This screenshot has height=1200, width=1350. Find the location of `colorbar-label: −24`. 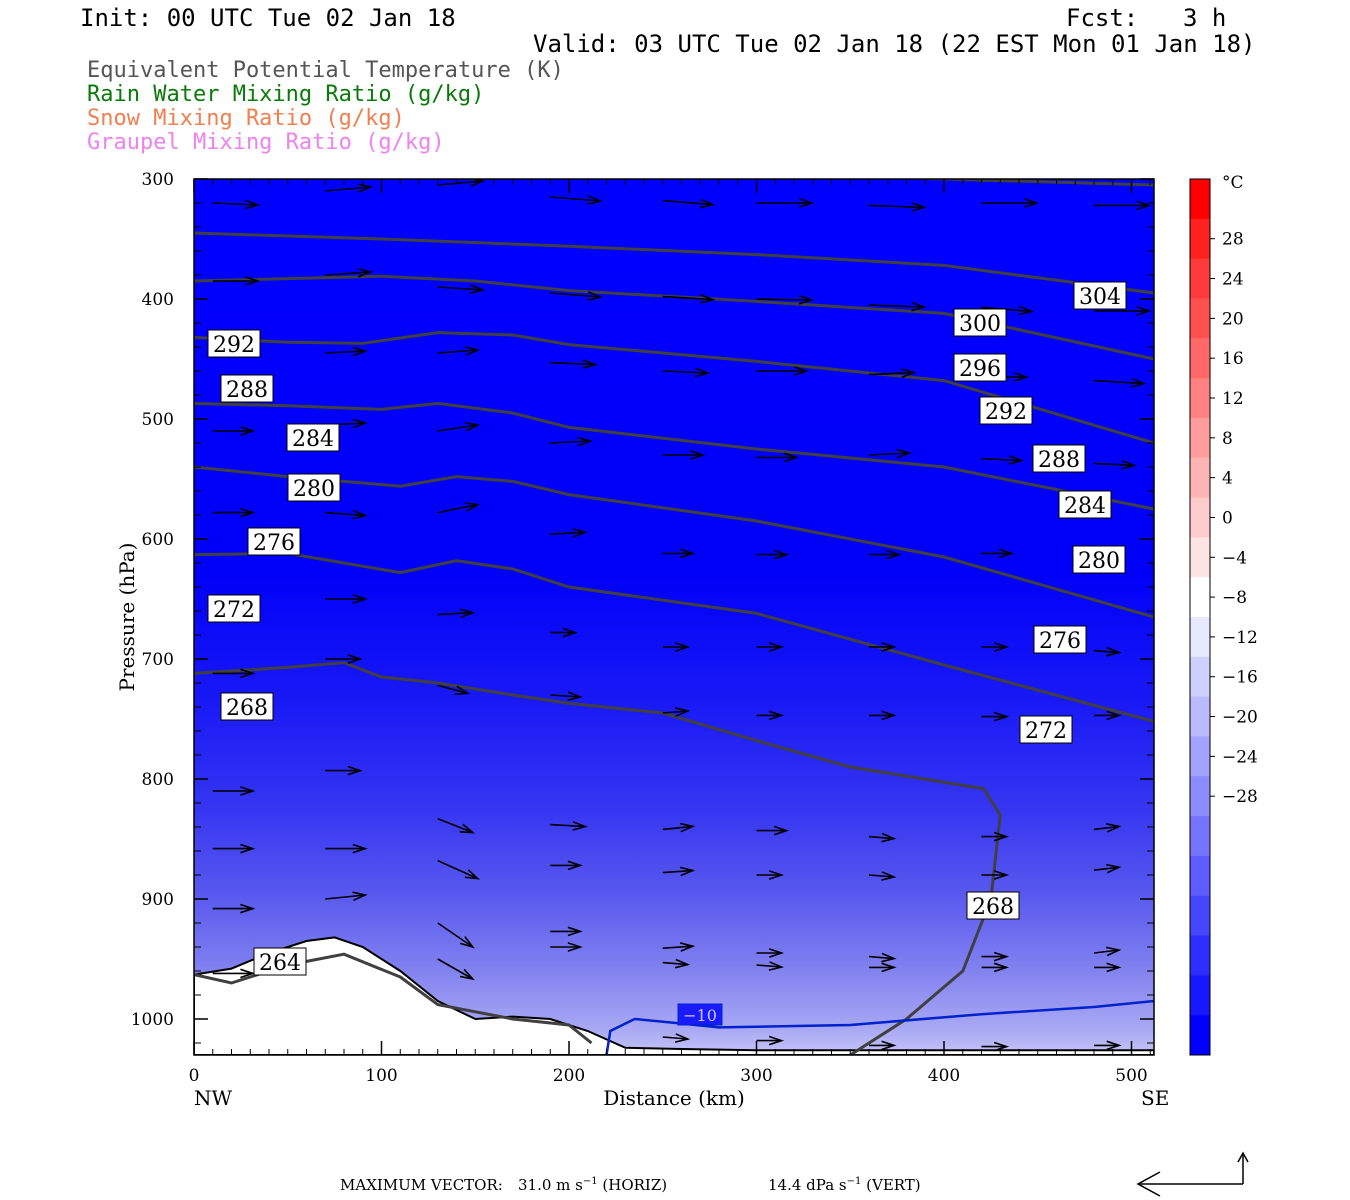

colorbar-label: −24 is located at coordinates (1240, 757).